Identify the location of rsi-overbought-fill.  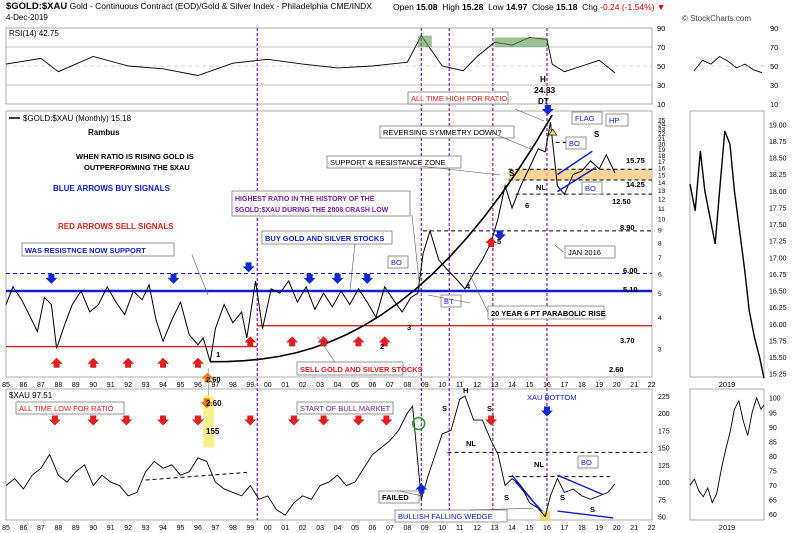
(520, 42).